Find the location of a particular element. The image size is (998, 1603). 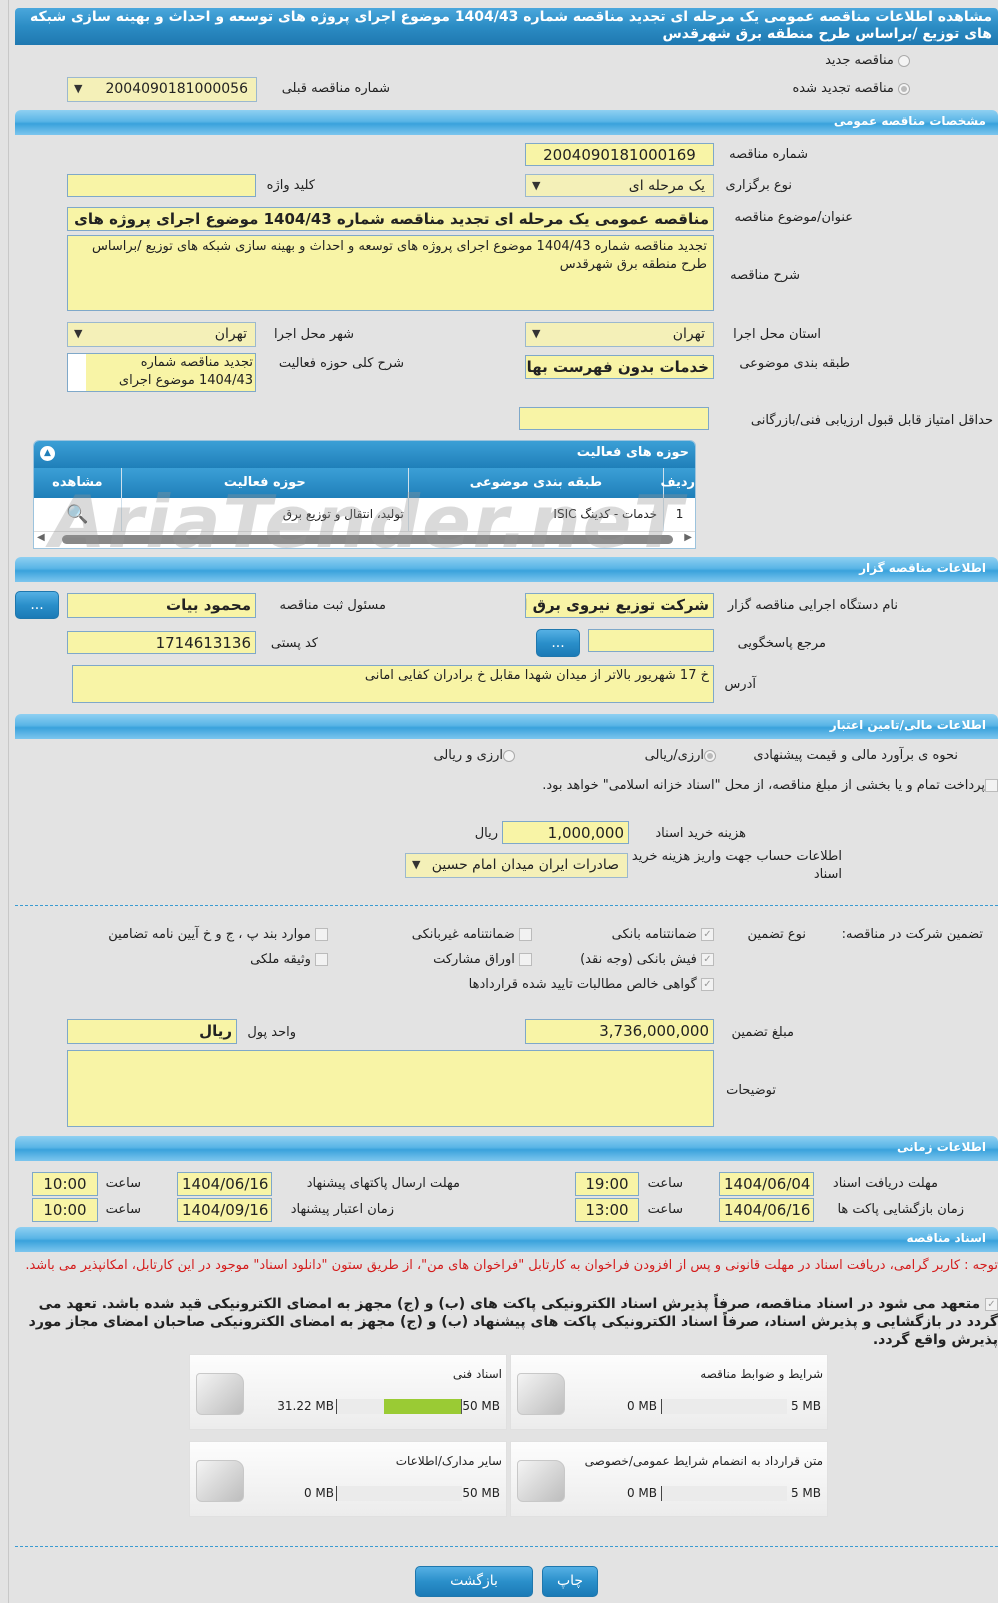

opening-date: 1404/06/16 is located at coordinates (766, 1210).